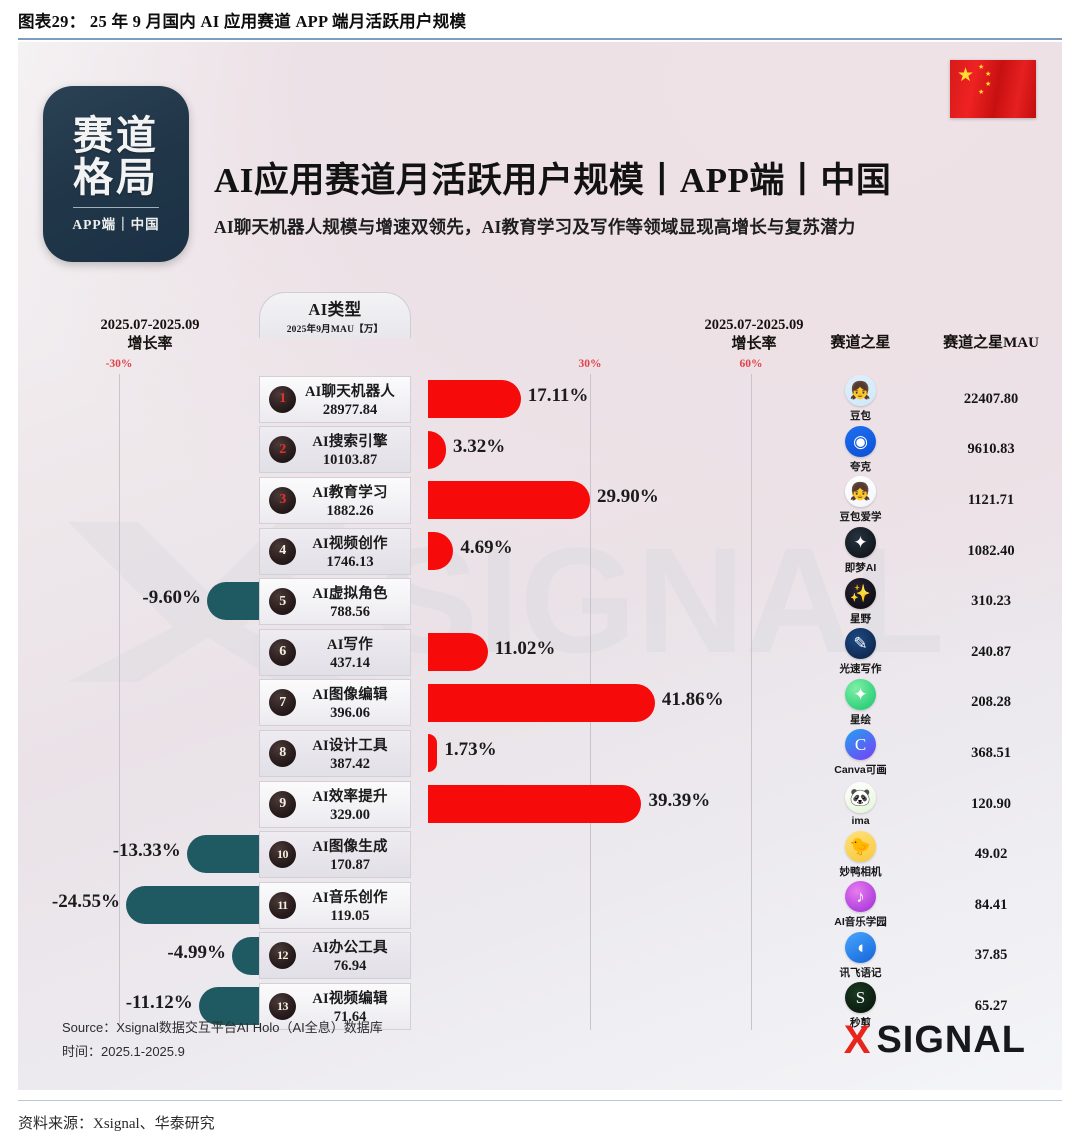  I want to click on ai-type-name: AI教育学习, so click(350, 492).